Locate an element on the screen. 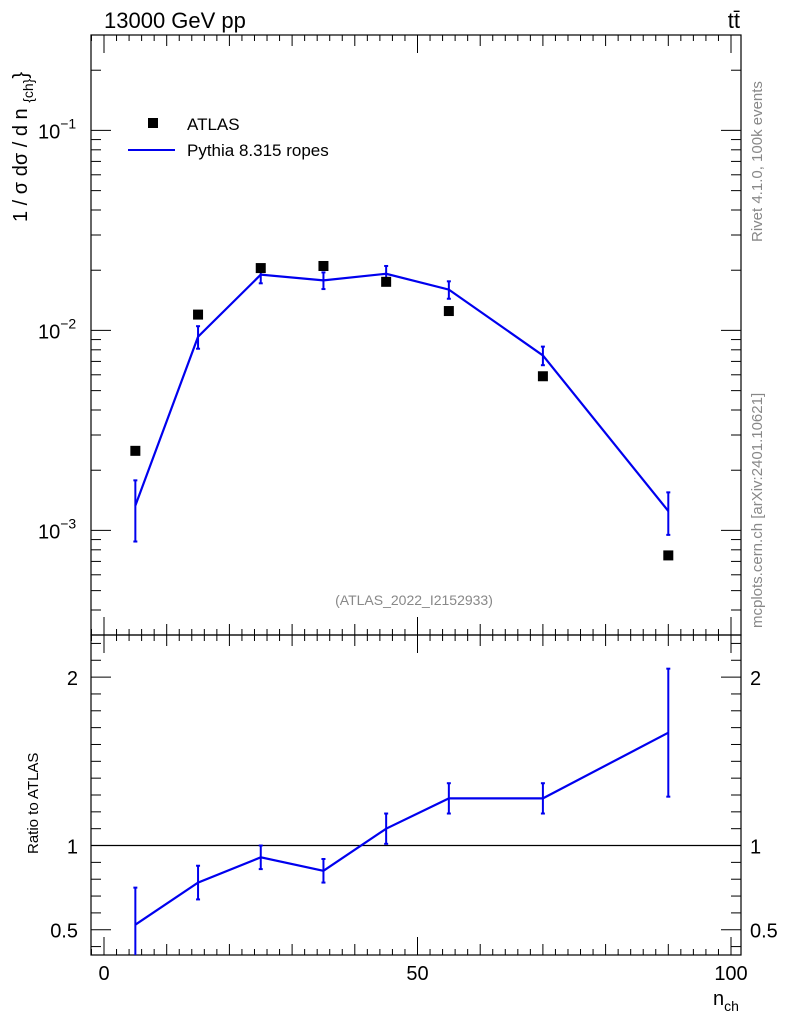  main-y-axis-title-text: 1 / σ dσ / d n is located at coordinates (21, 165).